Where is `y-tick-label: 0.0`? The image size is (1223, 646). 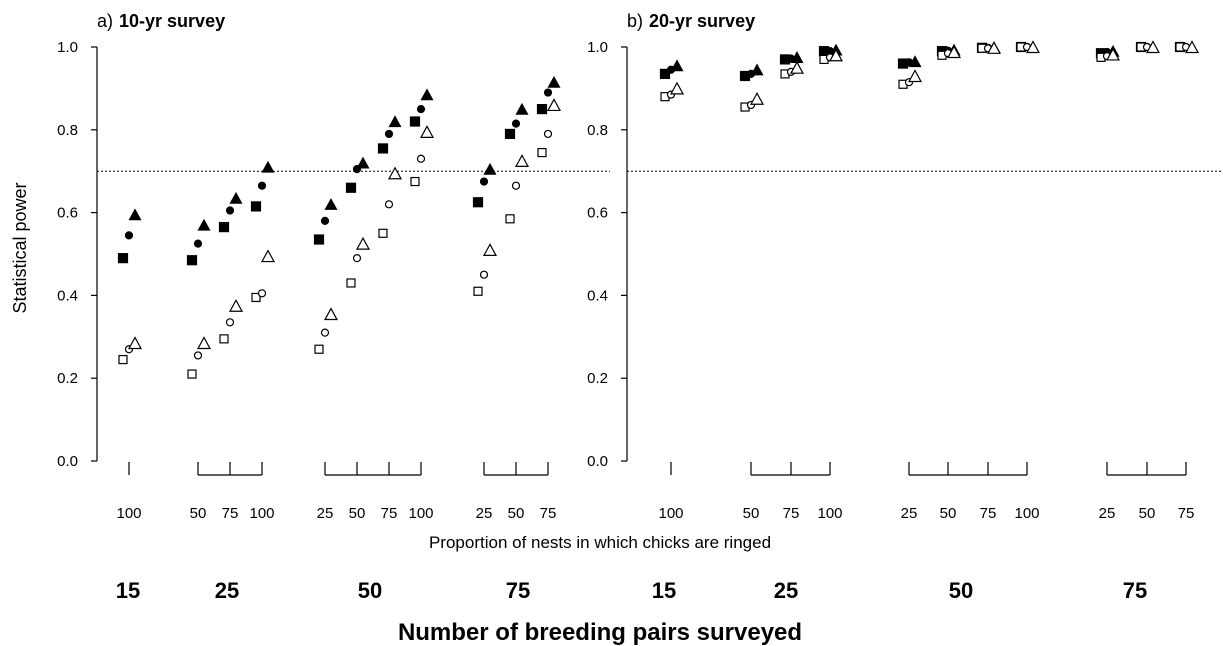
y-tick-label: 0.0 is located at coordinates (597, 461).